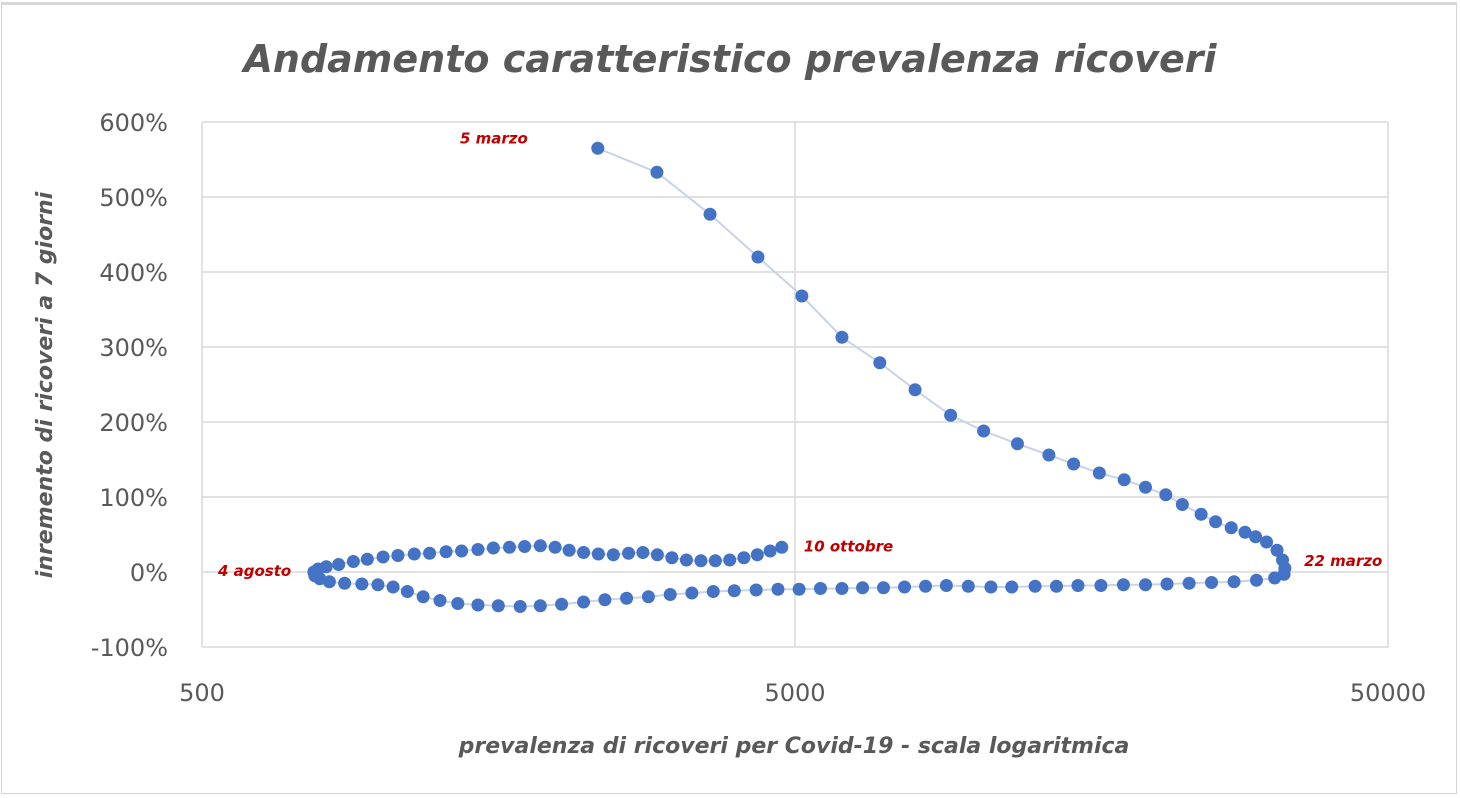  Describe the element at coordinates (254, 571) in the screenshot. I see `annotation-label: 4 agosto` at that location.